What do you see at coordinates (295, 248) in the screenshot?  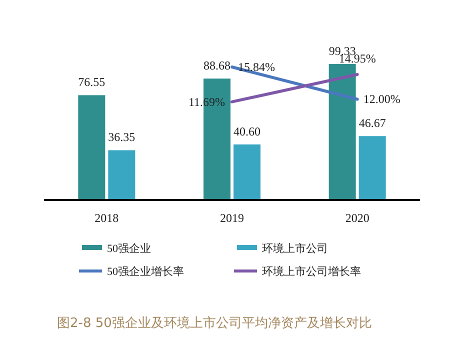 I see `legend-label: 环境上市公司` at bounding box center [295, 248].